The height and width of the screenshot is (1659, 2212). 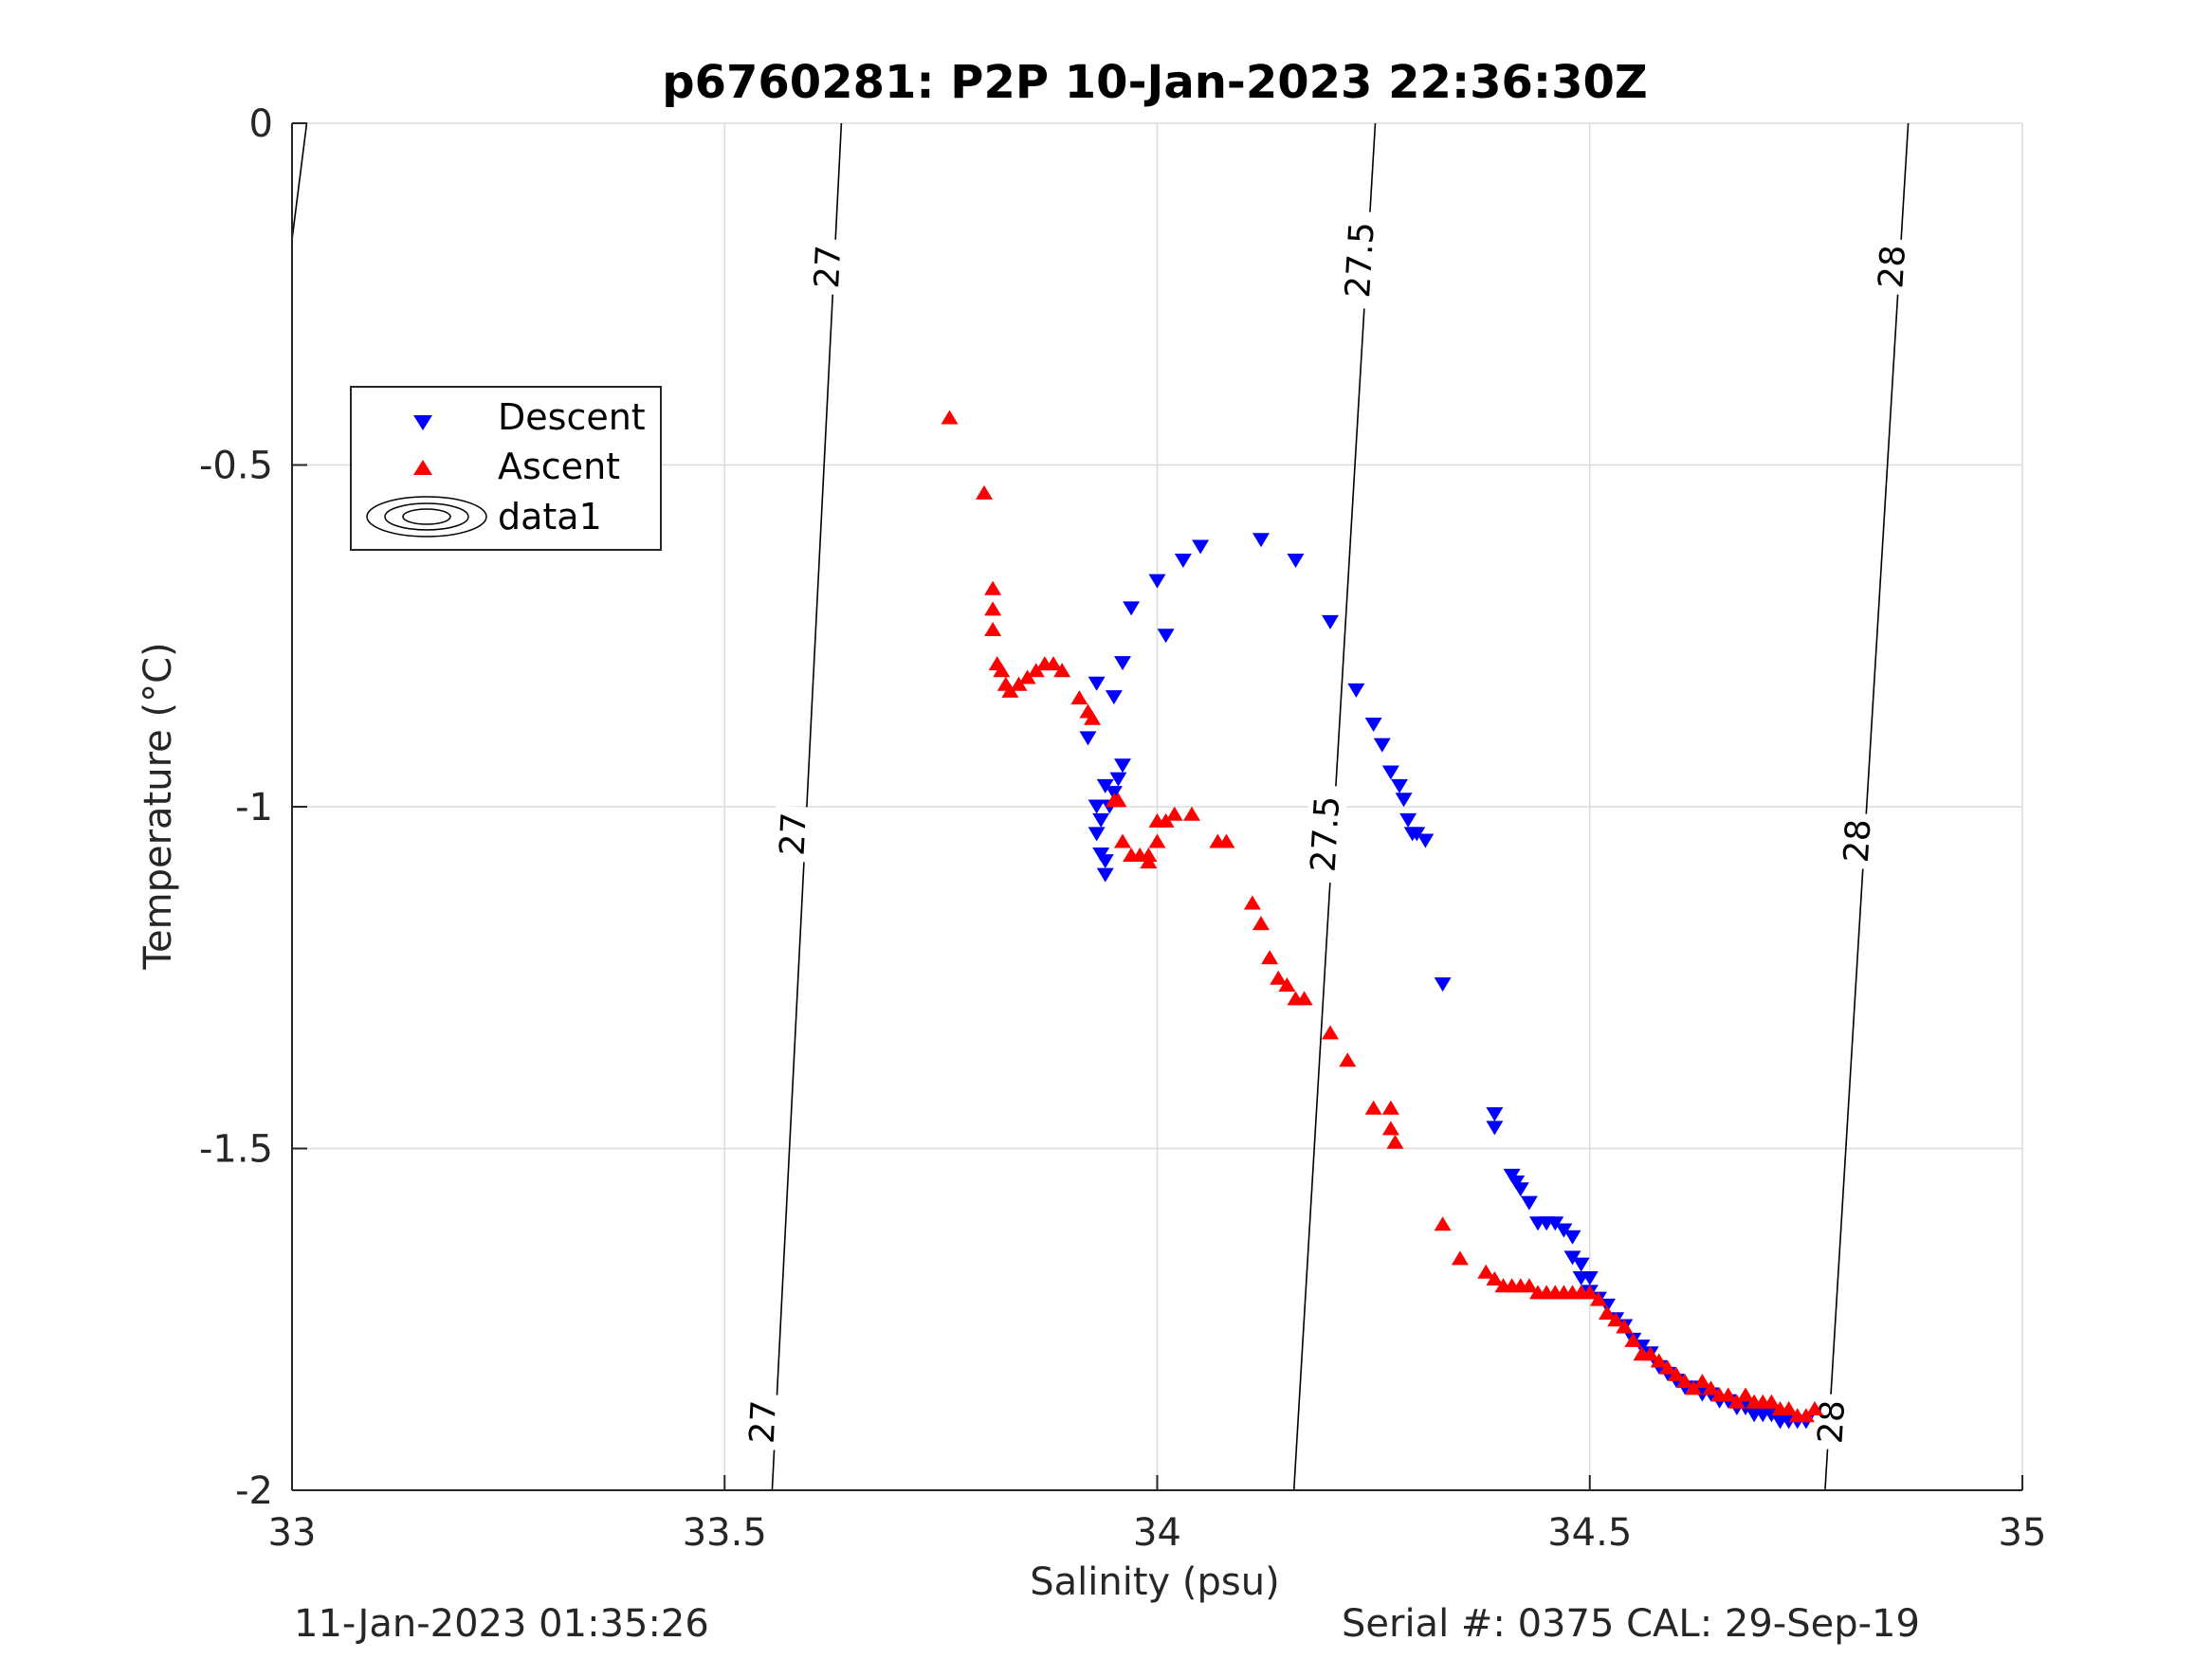 What do you see at coordinates (1157, 1533) in the screenshot?
I see `x-tick-label: 34` at bounding box center [1157, 1533].